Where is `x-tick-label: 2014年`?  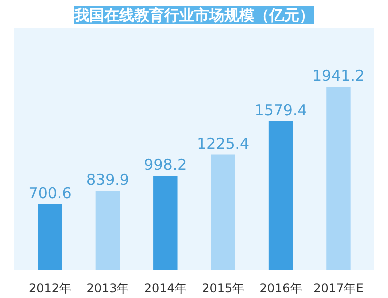
x-tick-label: 2014年 is located at coordinates (165, 289).